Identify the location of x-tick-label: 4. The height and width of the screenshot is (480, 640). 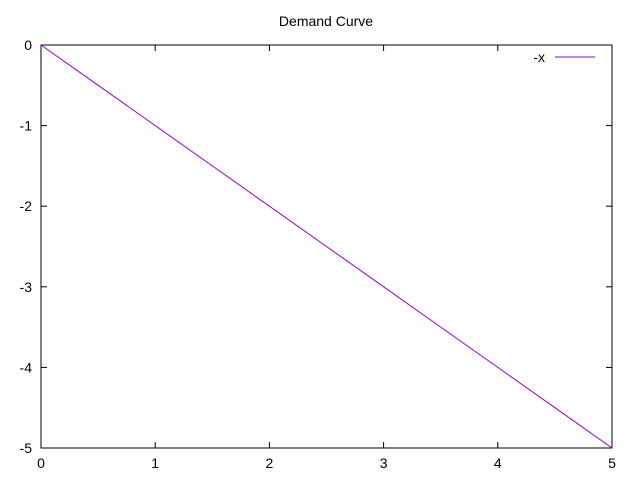
(498, 463).